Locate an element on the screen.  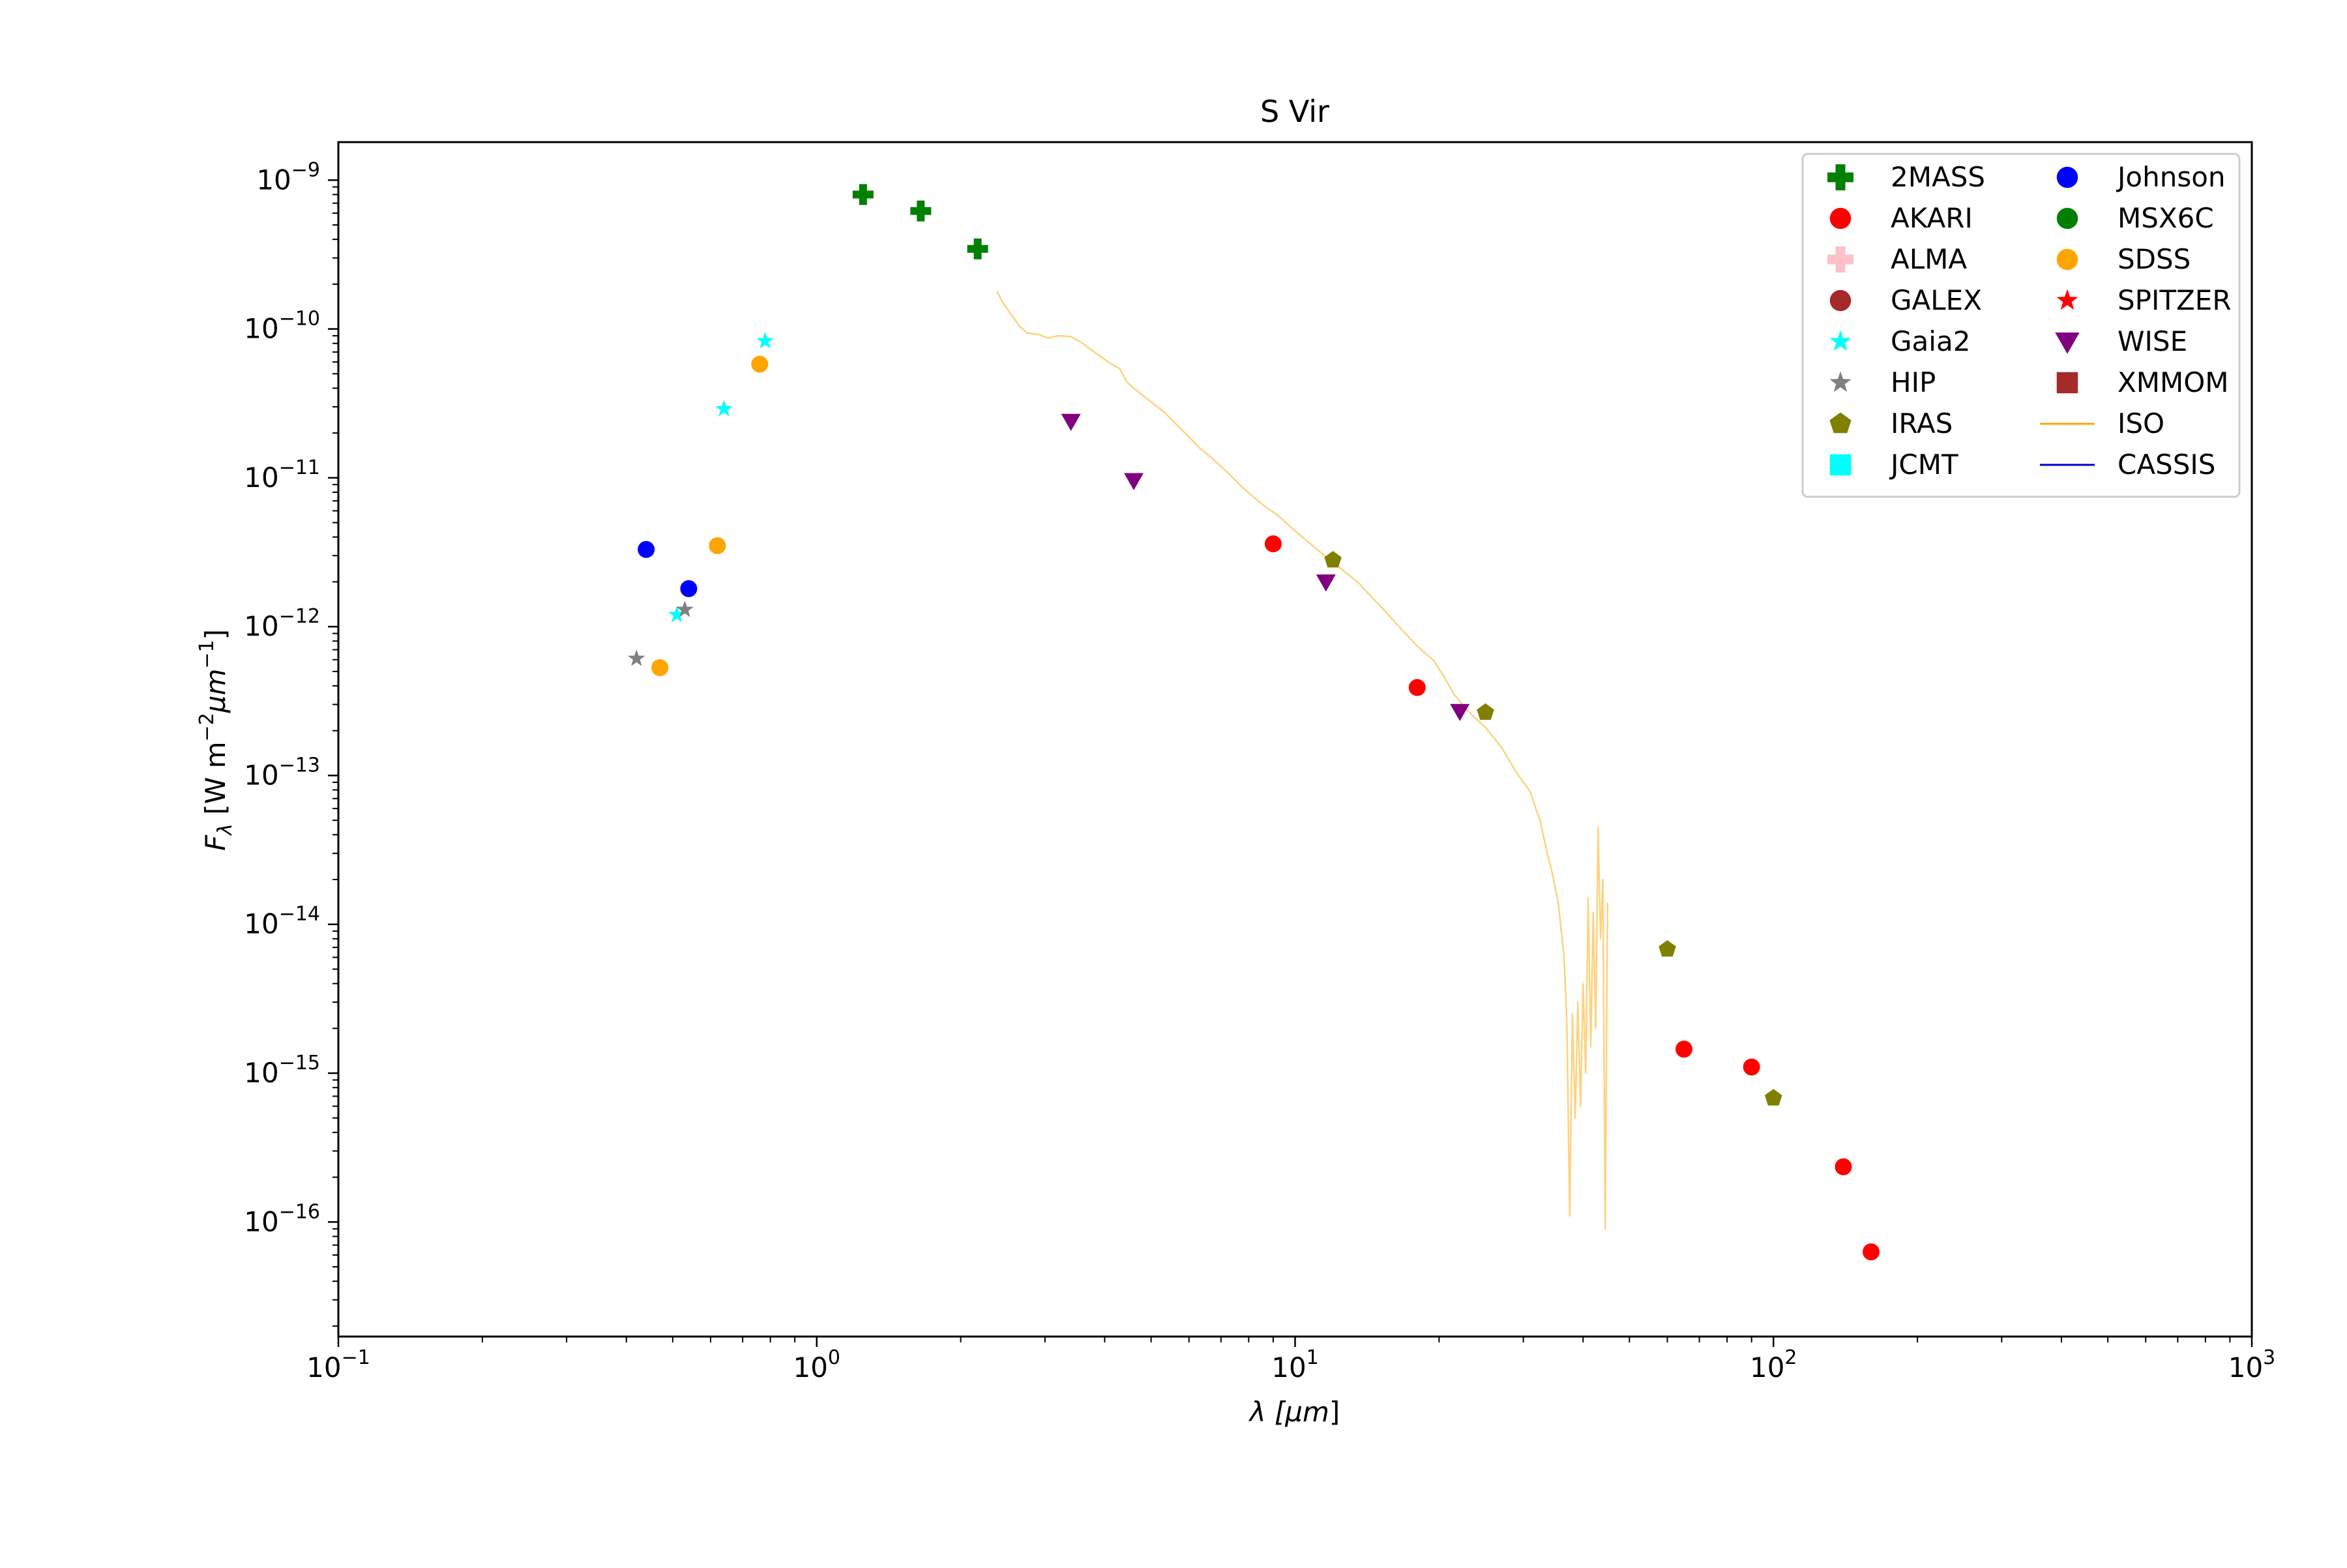
legend-label-gaia2: Gaia2 is located at coordinates (1930, 341).